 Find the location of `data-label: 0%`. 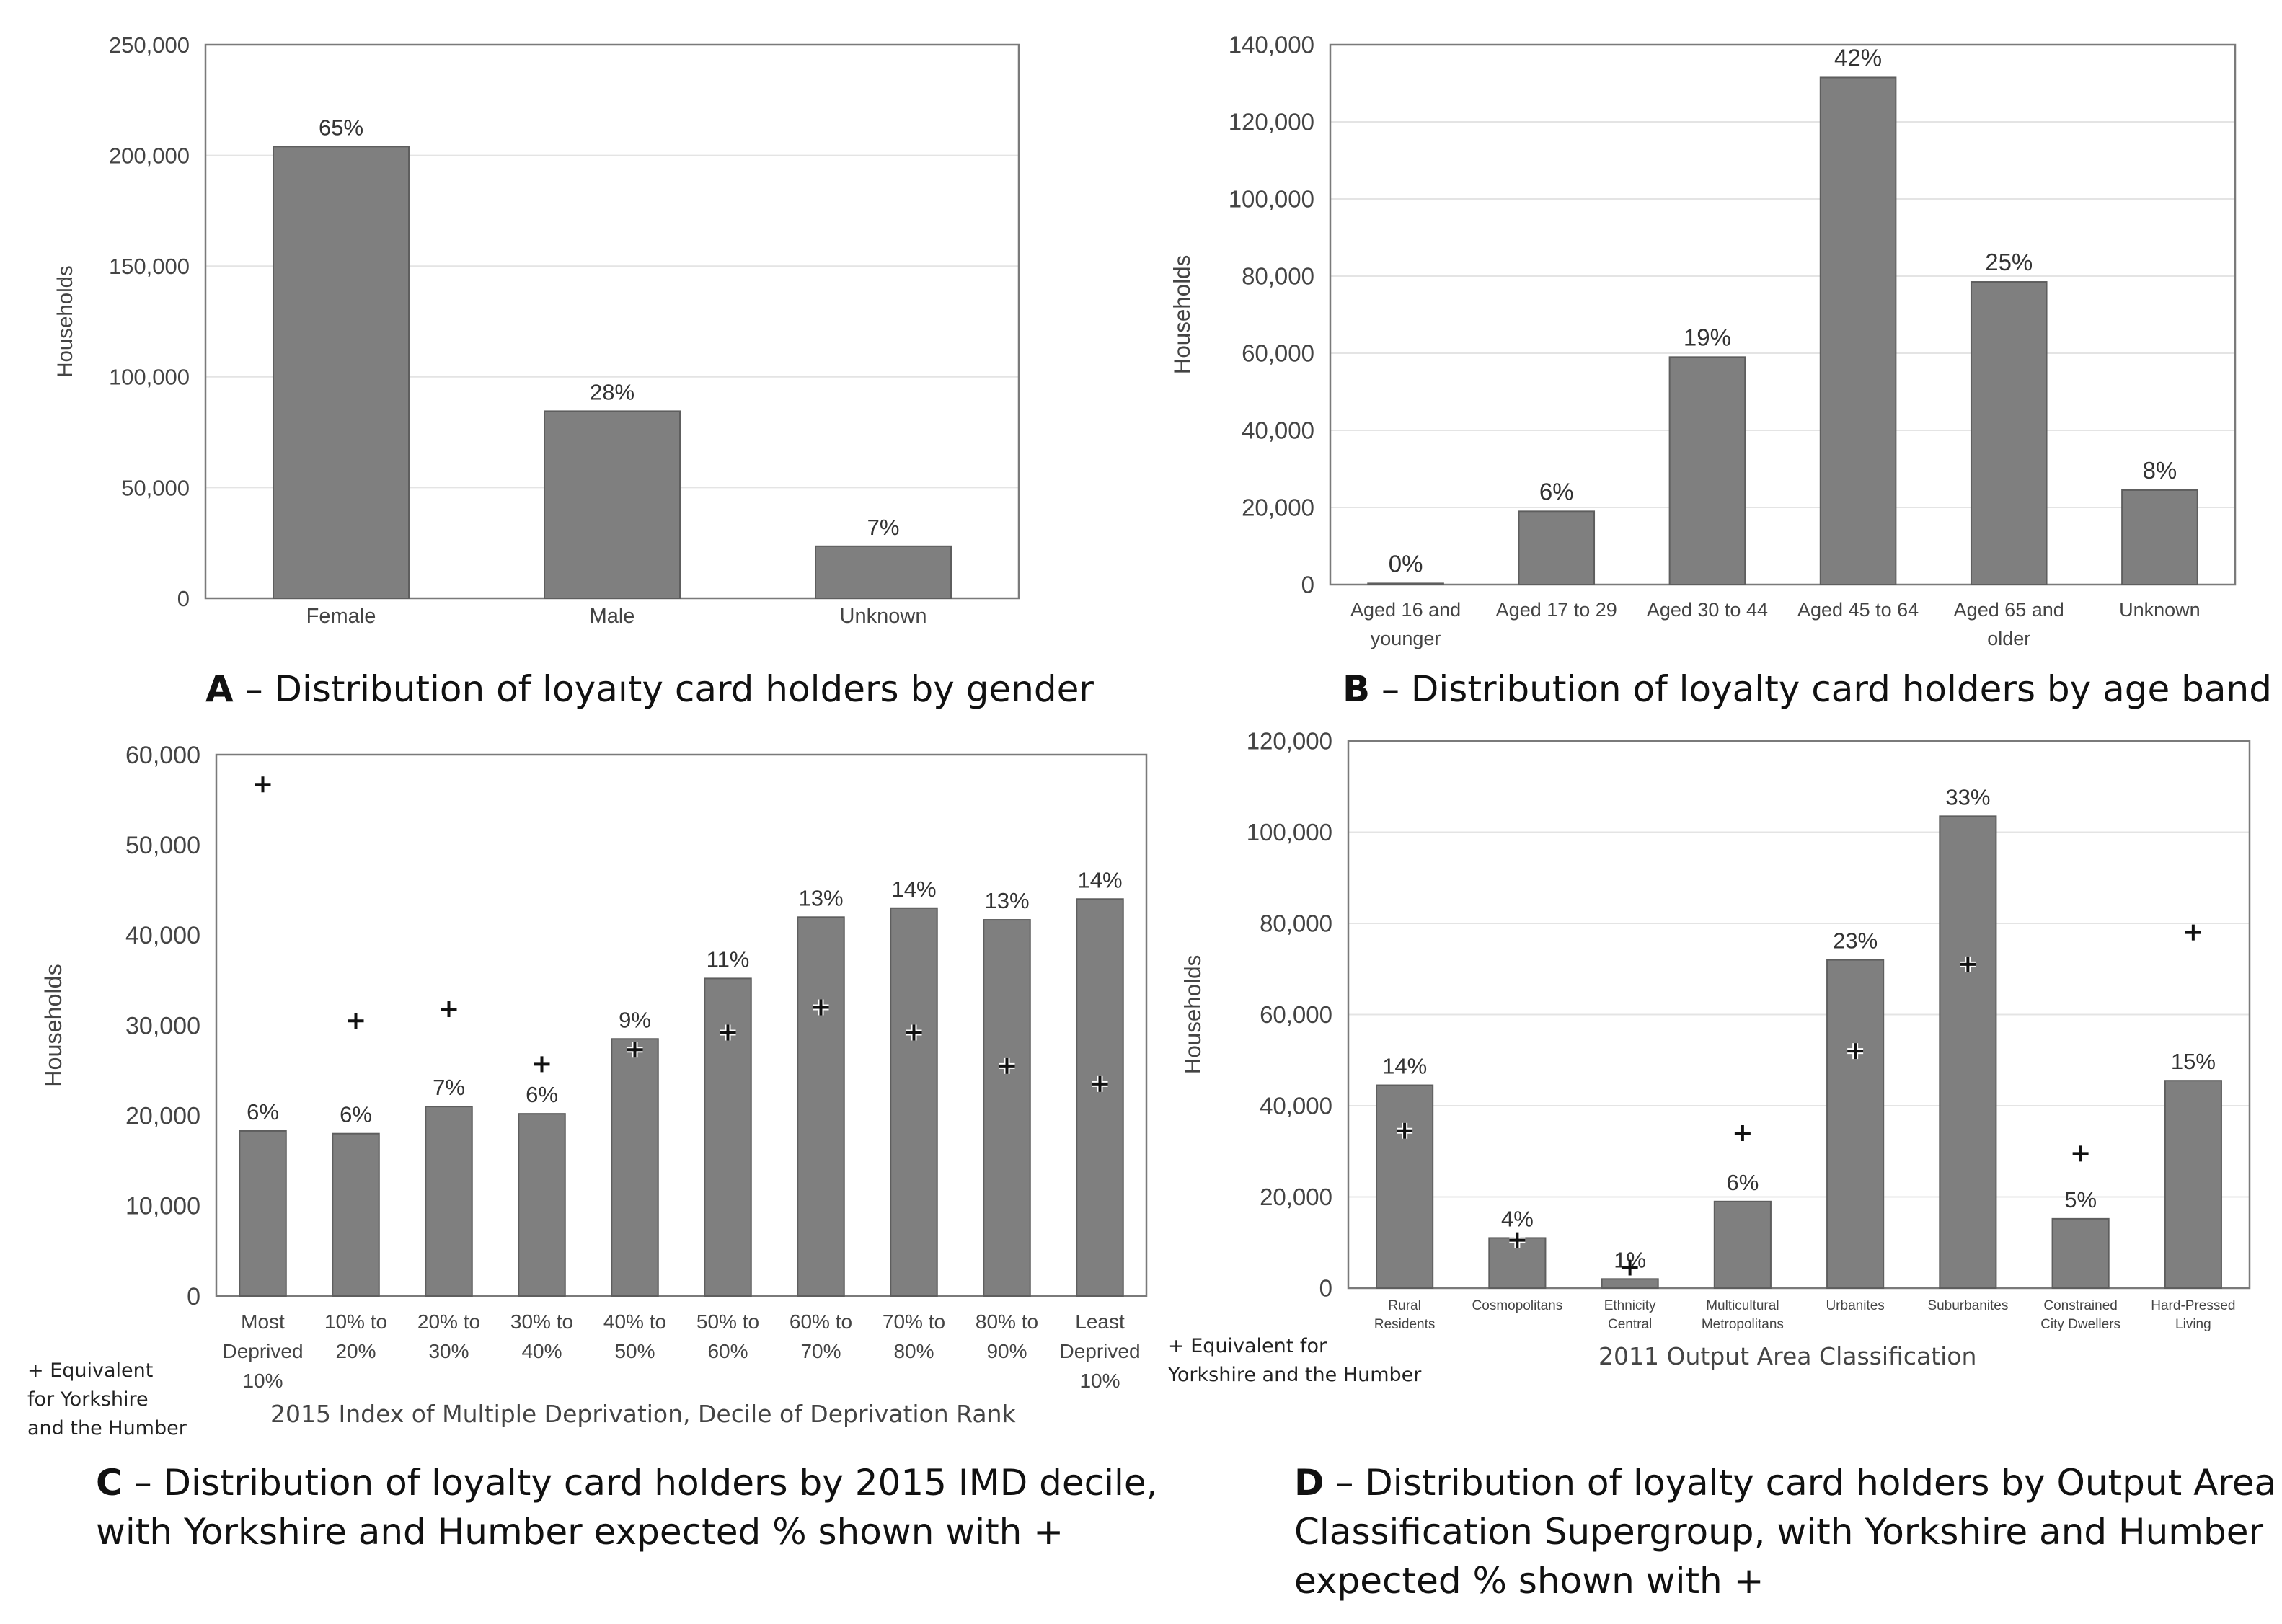

data-label: 0% is located at coordinates (1406, 563).